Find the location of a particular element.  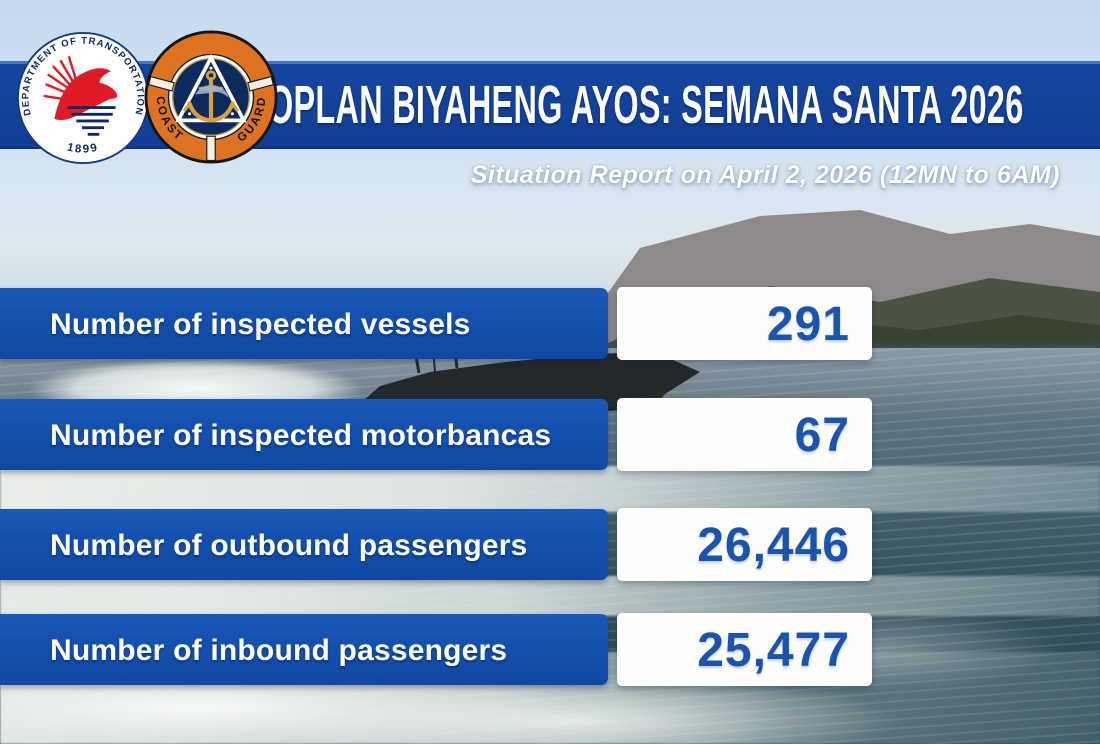

stat-label: Number of inbound passengers is located at coordinates (279, 650).